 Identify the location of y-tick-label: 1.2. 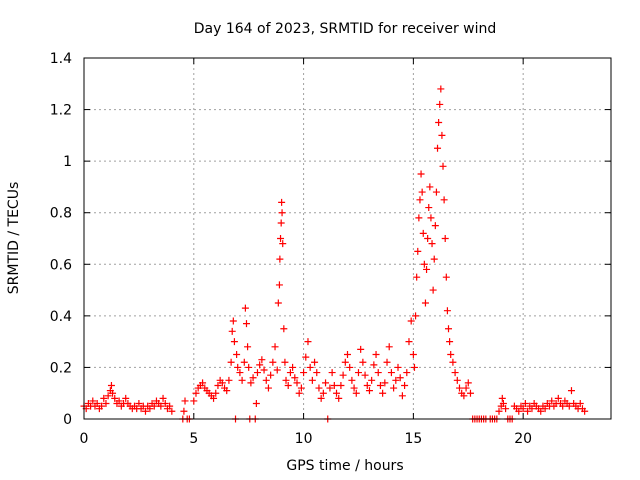
(61, 111).